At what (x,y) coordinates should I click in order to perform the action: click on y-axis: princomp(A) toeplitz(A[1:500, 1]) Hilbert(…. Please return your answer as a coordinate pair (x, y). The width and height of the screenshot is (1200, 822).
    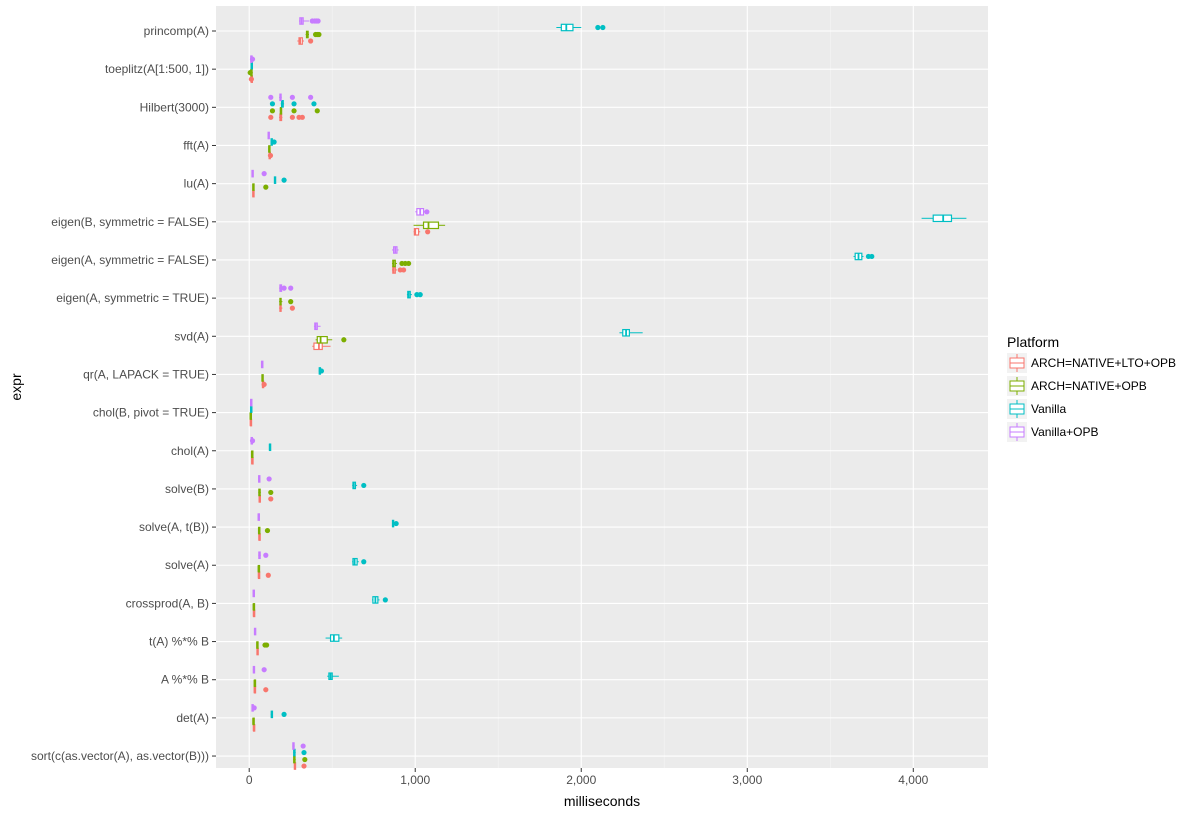
    Looking at the image, I should click on (123, 393).